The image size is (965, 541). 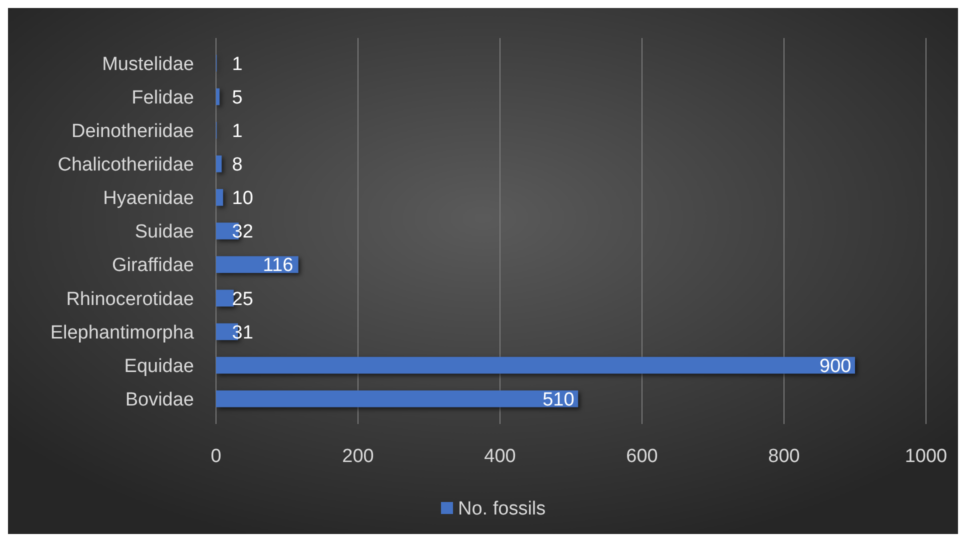 What do you see at coordinates (784, 456) in the screenshot?
I see `x-tick-label: 800` at bounding box center [784, 456].